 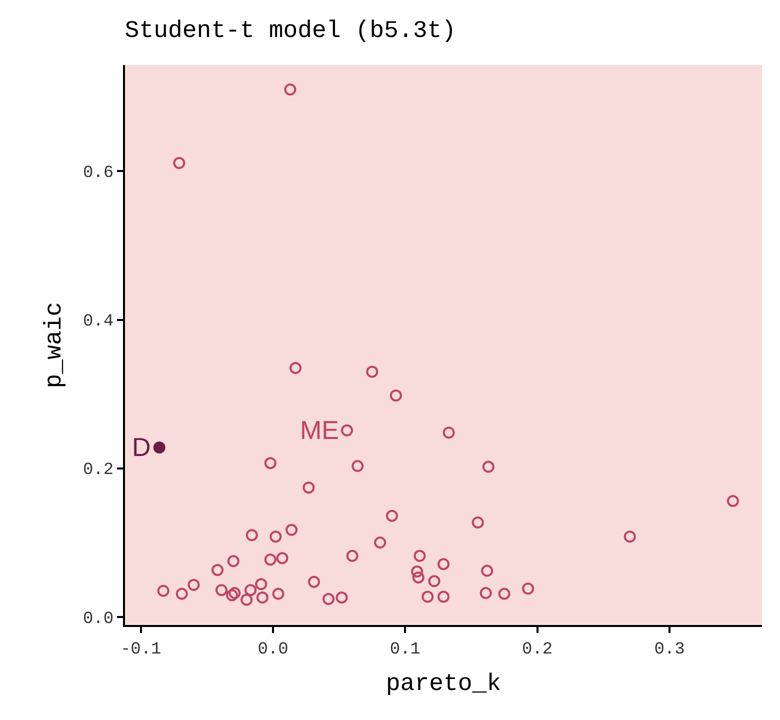 I want to click on x-tick-label: 0.1, so click(x=405, y=650).